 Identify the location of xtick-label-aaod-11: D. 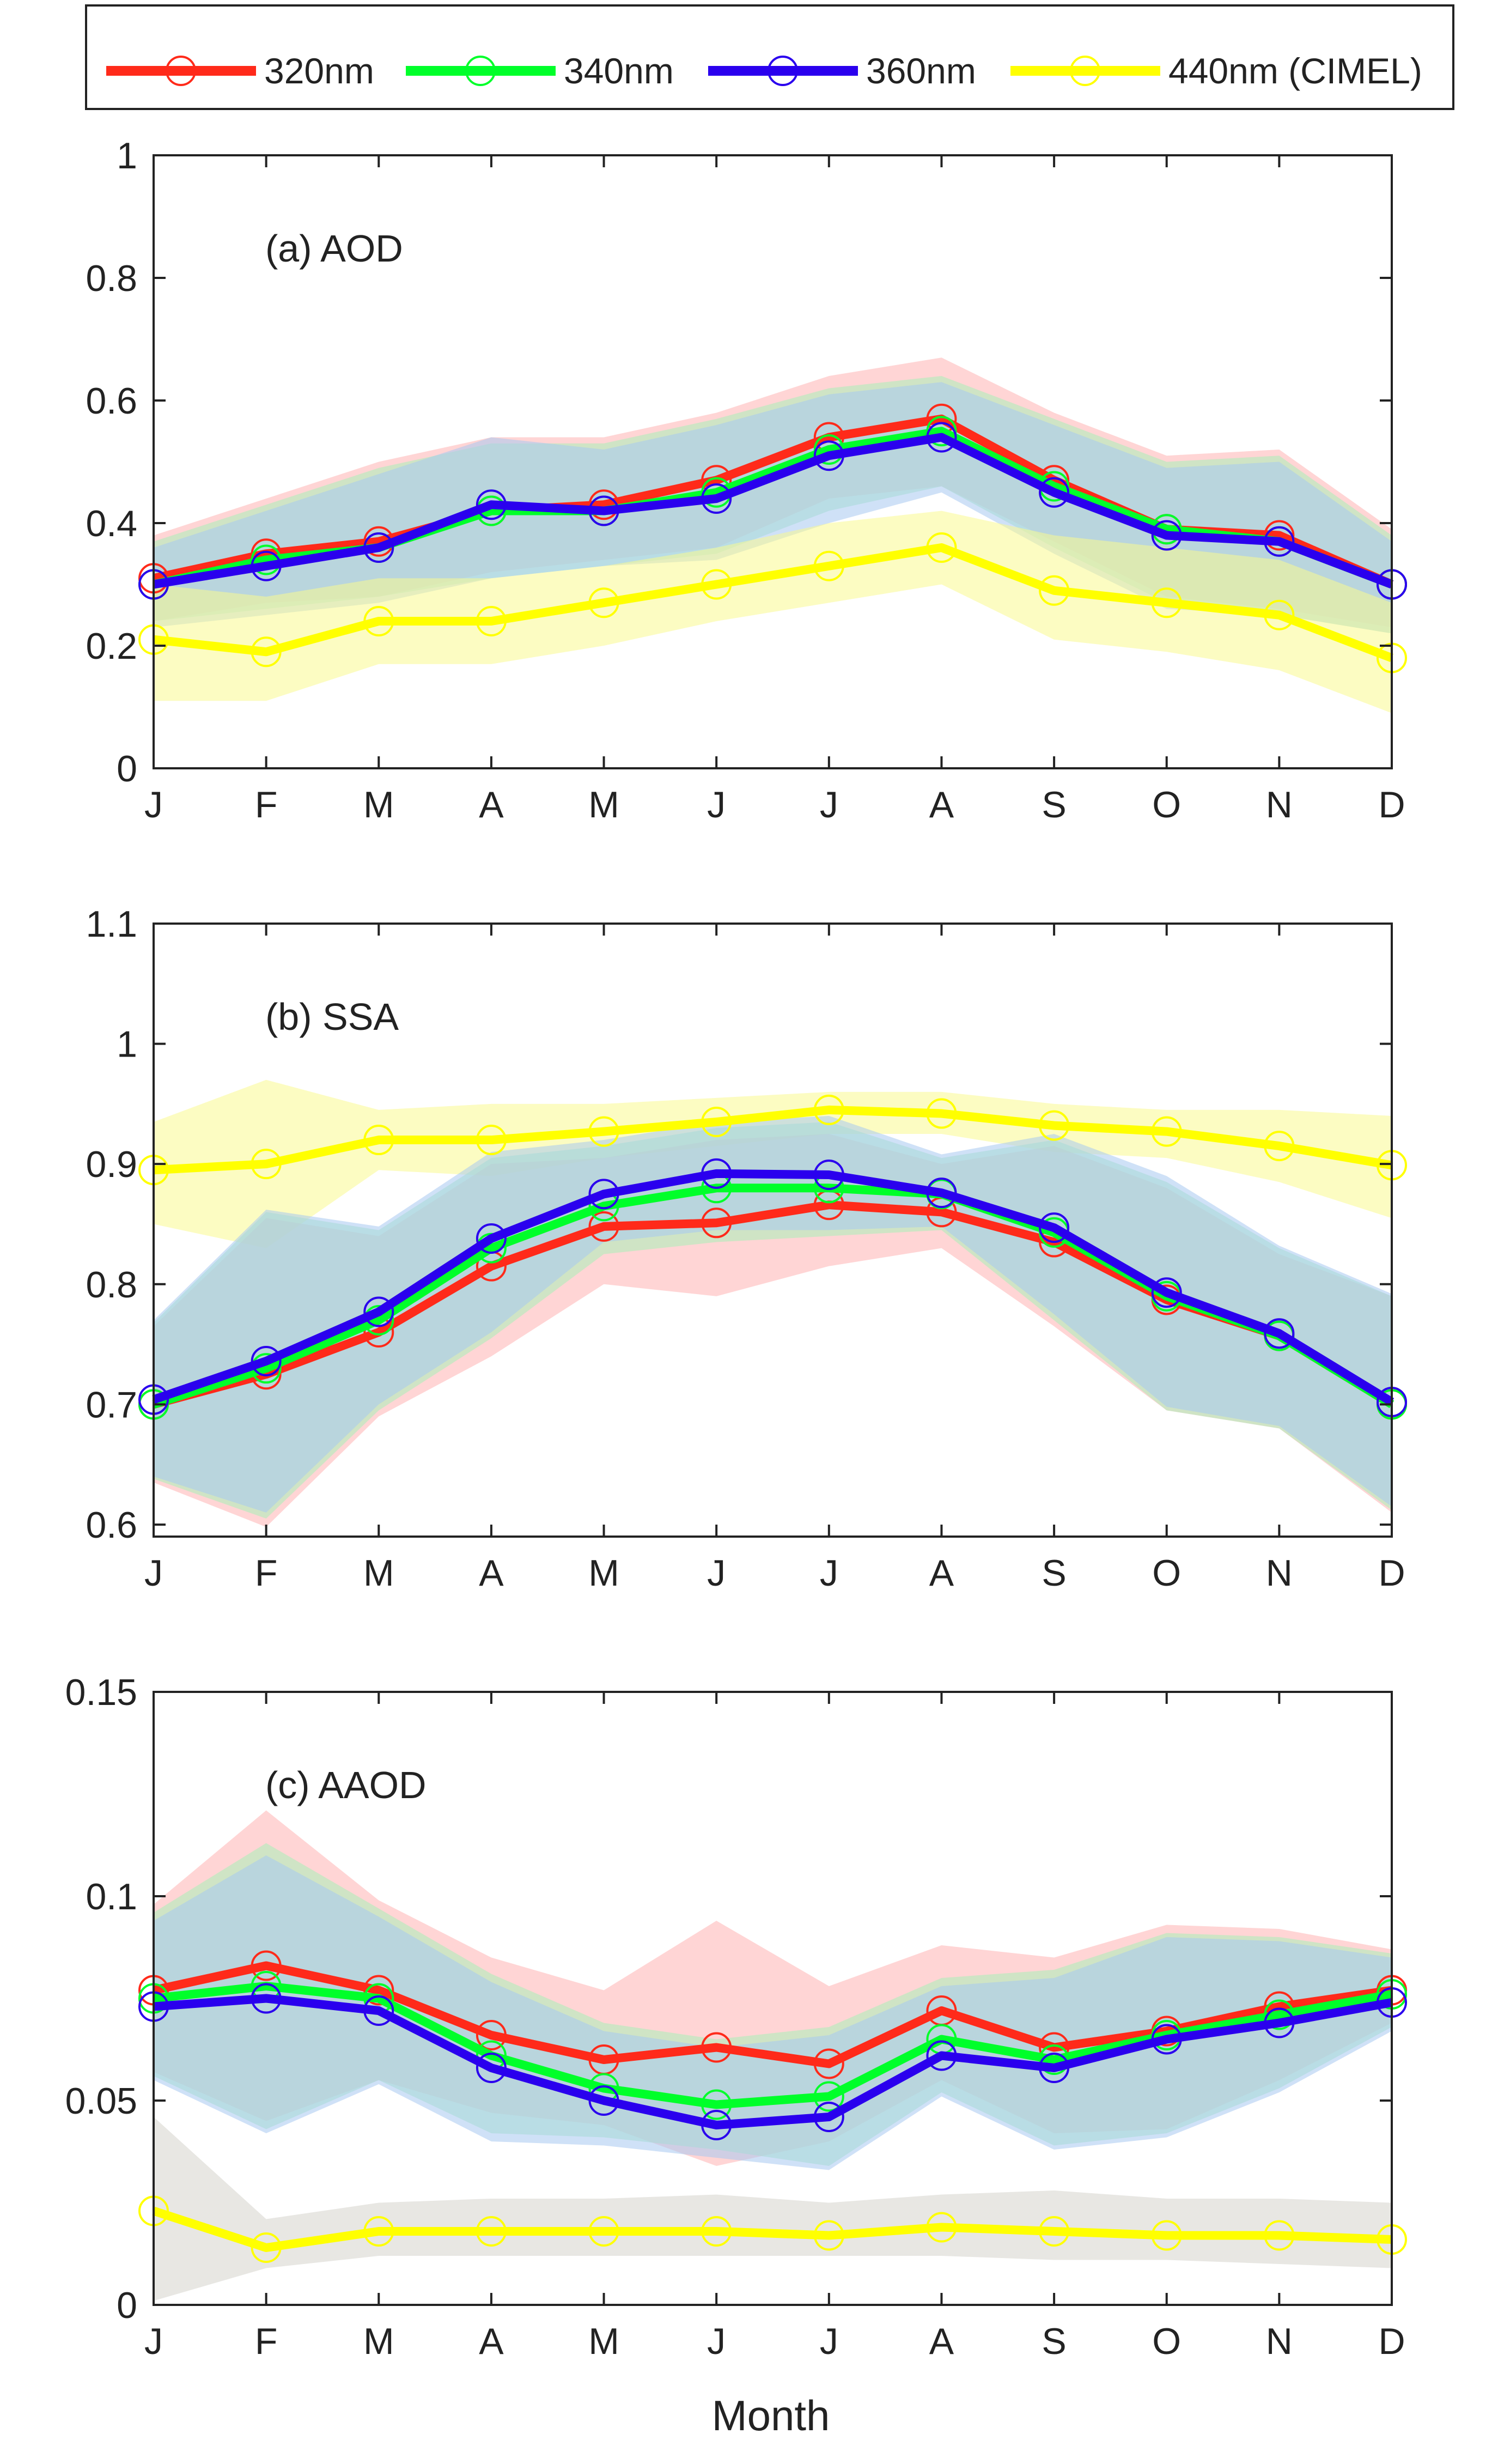
(1391, 2341).